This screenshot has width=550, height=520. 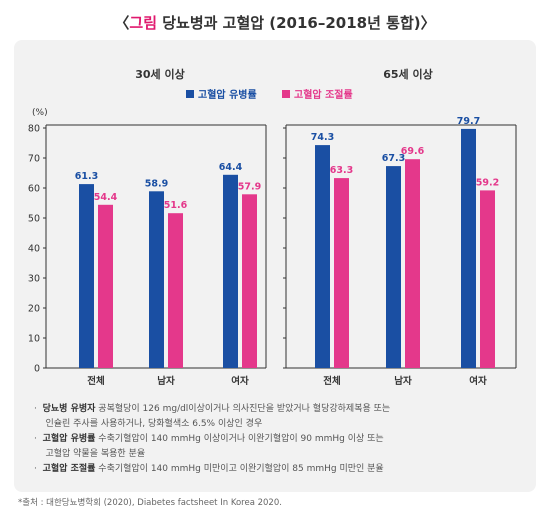 I want to click on panel-title: 65세 이상, so click(x=408, y=74).